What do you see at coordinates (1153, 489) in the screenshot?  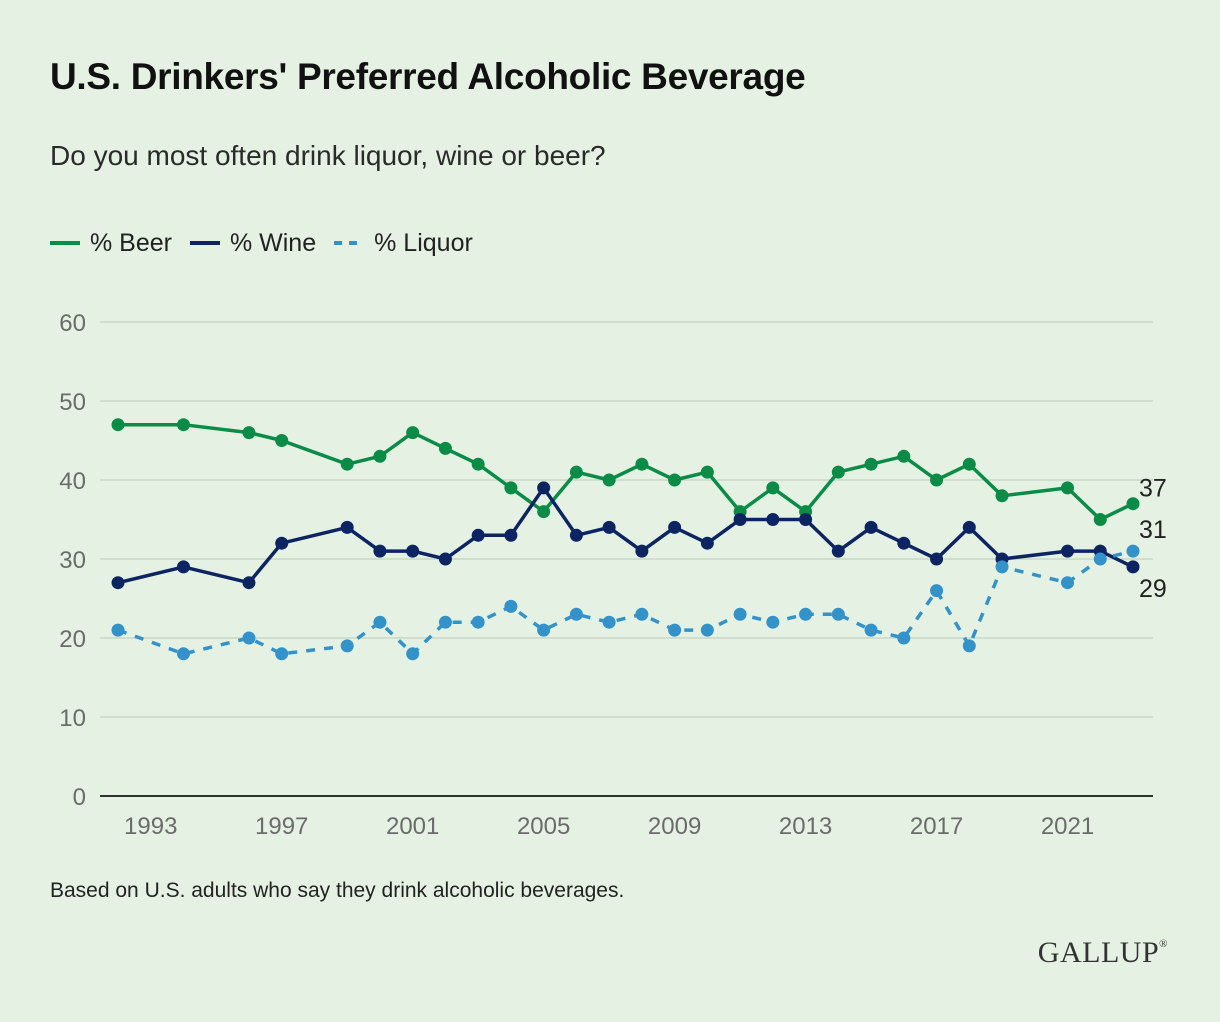 I see `end-label-beer: 37` at bounding box center [1153, 489].